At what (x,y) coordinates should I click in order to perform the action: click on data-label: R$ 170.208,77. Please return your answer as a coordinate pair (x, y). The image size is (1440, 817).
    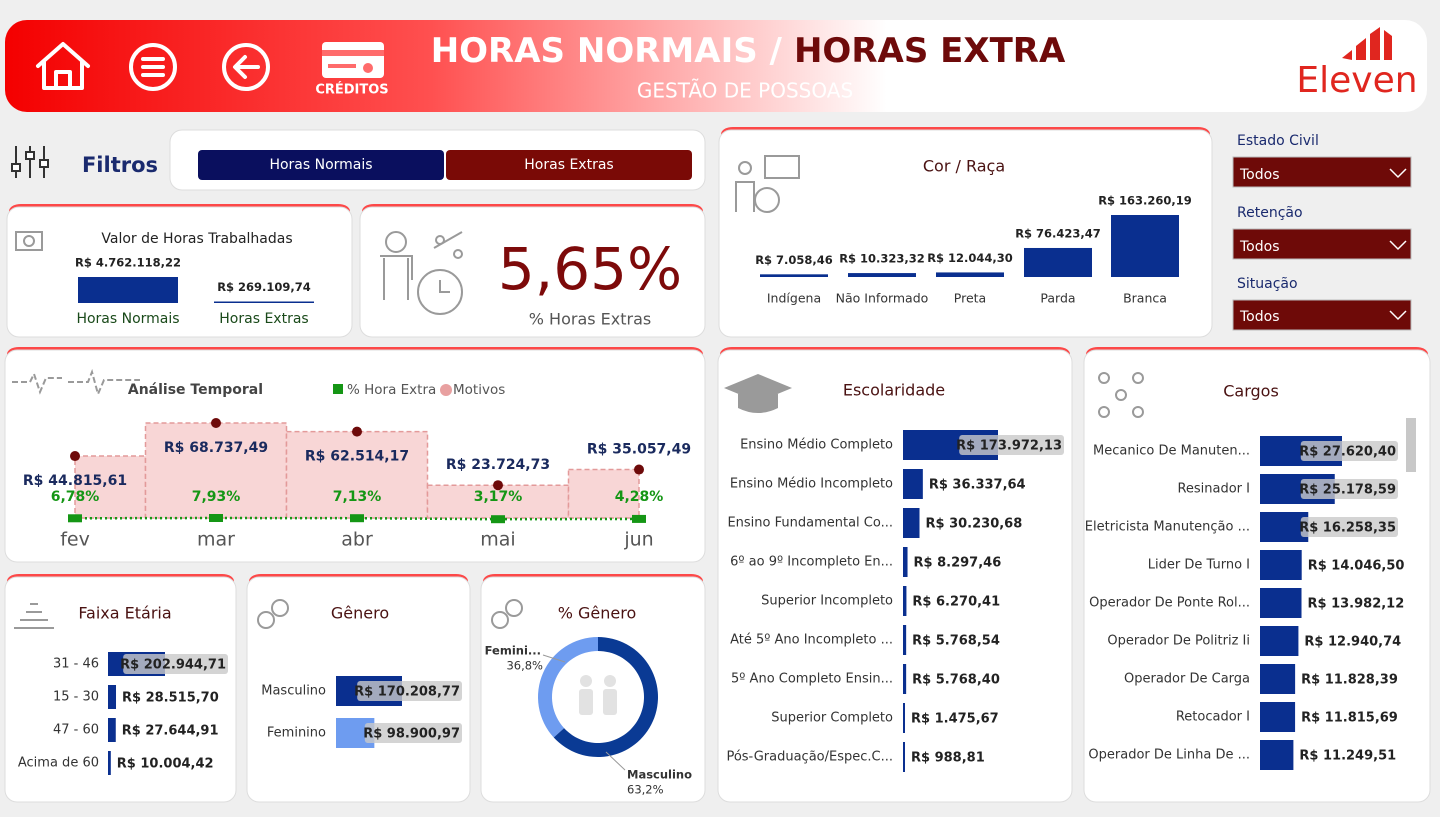
    Looking at the image, I should click on (407, 692).